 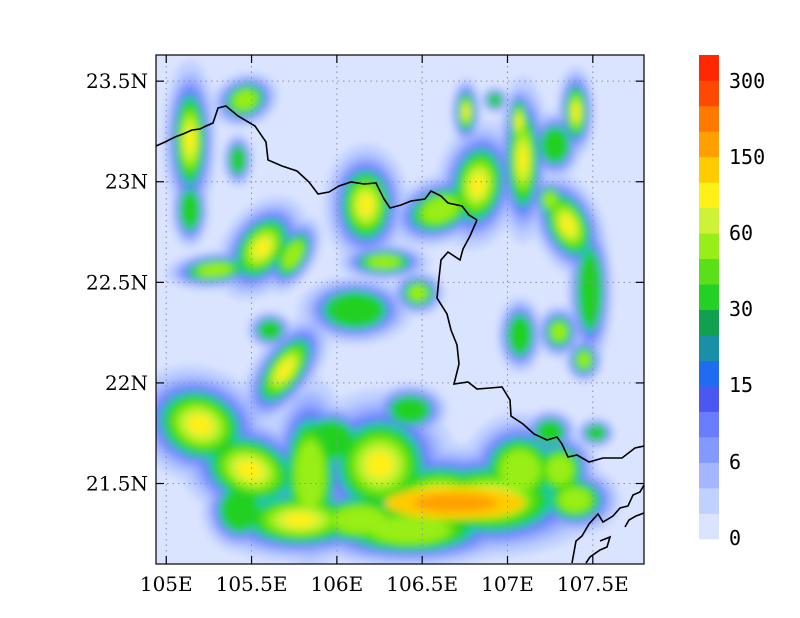 I want to click on latitude-labels: 23.5N 23N 22.5N 22N 21.5N, so click(x=117, y=282).